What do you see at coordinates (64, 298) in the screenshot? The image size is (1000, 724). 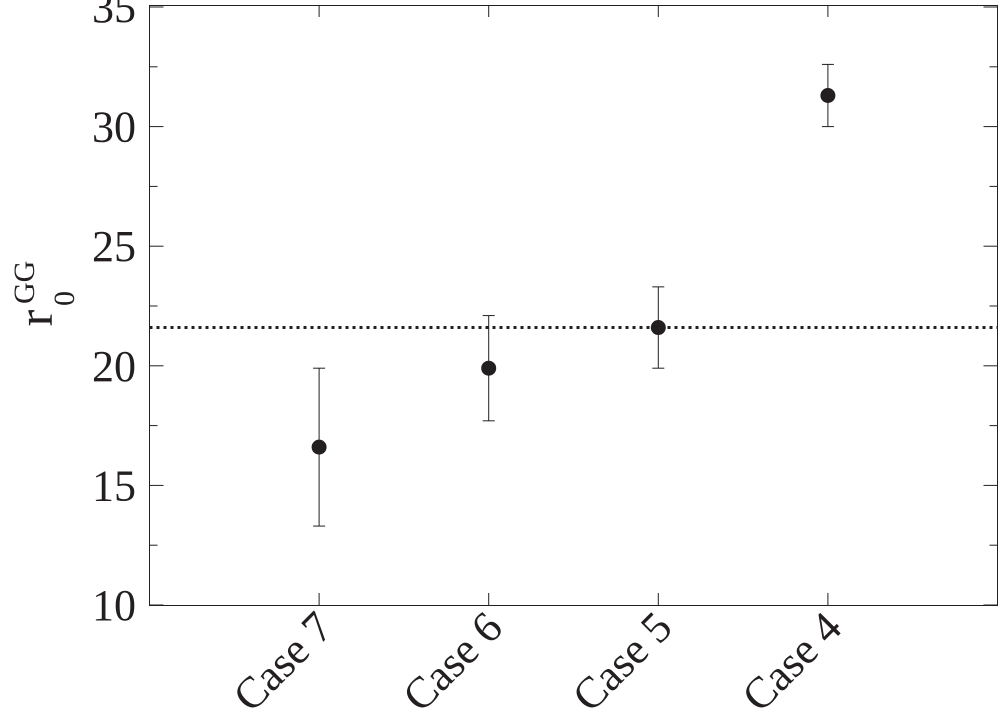 I see `y-label-sub: 0` at bounding box center [64, 298].